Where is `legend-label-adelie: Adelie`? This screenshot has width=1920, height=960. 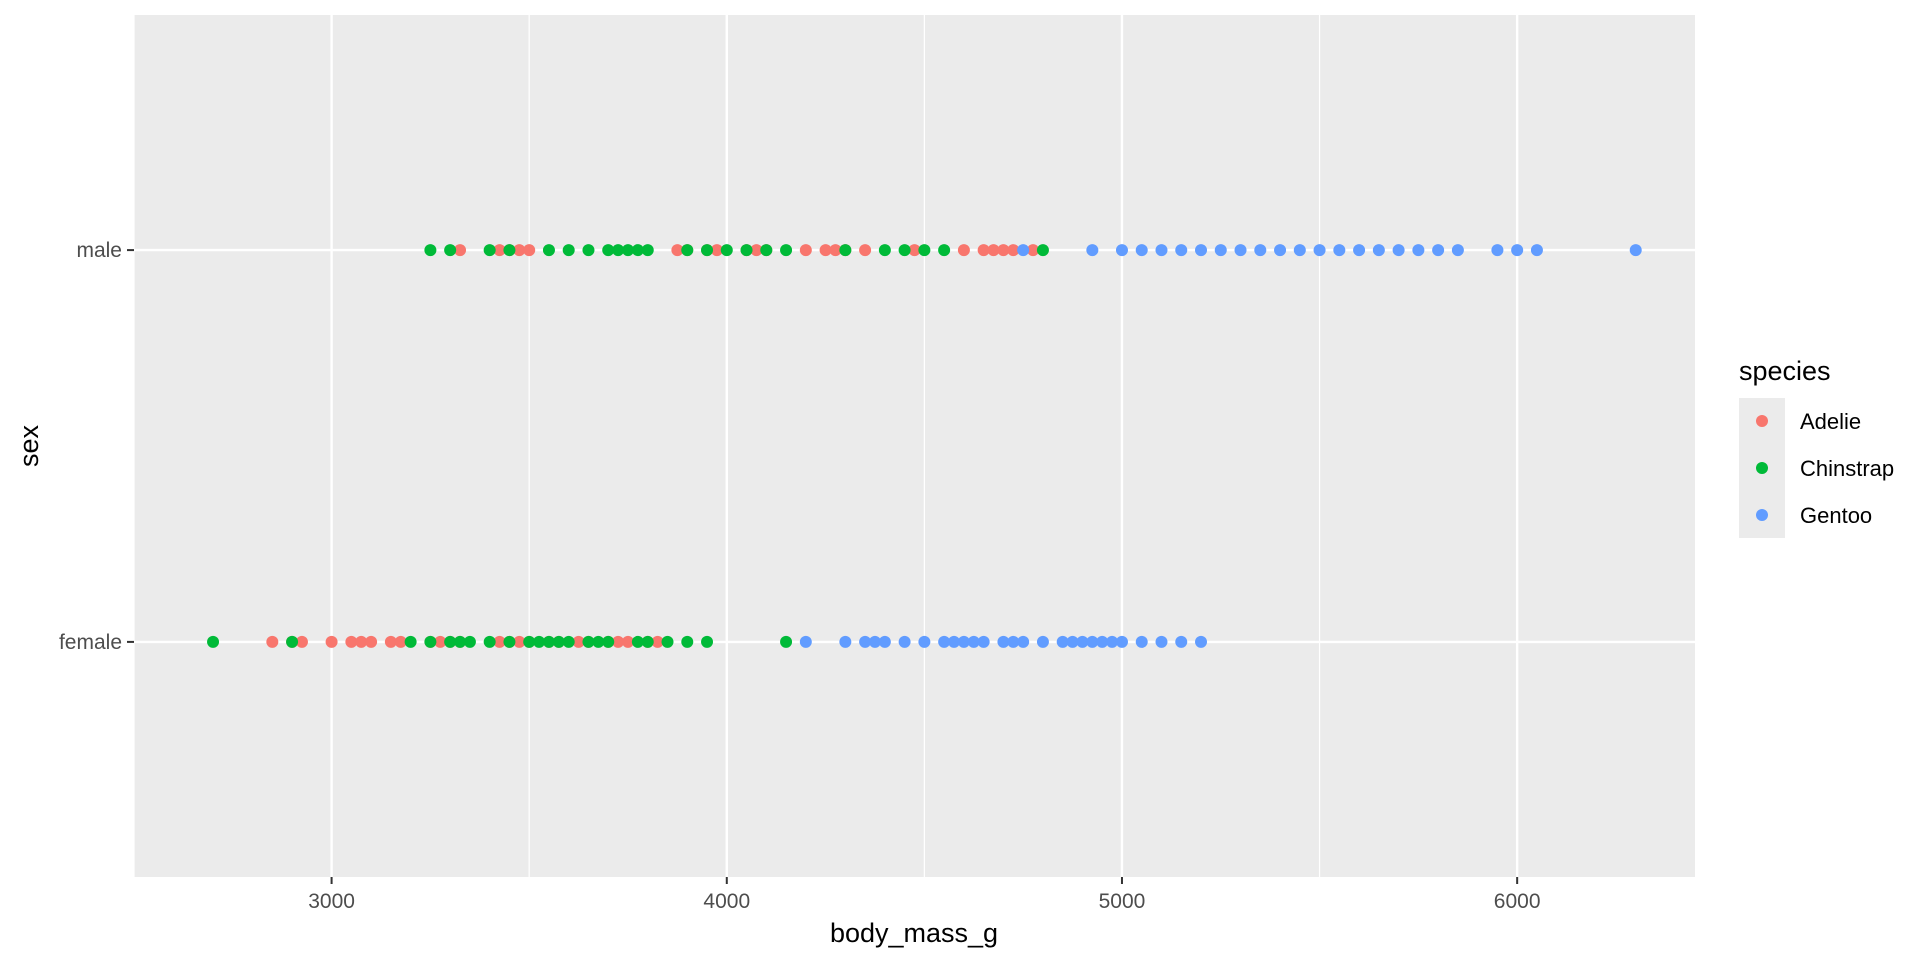
legend-label-adelie: Adelie is located at coordinates (1830, 421).